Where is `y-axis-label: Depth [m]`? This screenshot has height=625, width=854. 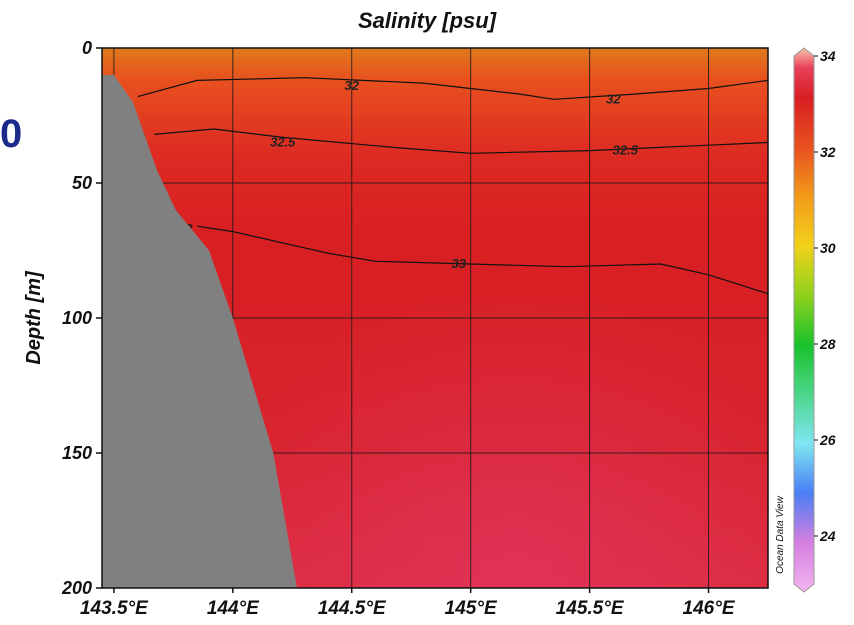 y-axis-label: Depth [m] is located at coordinates (34, 317).